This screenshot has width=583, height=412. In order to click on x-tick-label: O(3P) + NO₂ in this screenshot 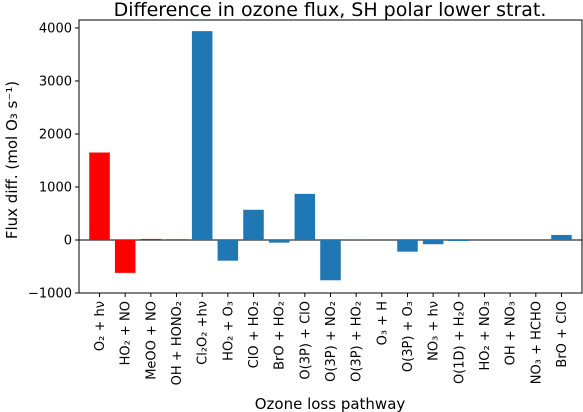, I will do `click(331, 341)`.